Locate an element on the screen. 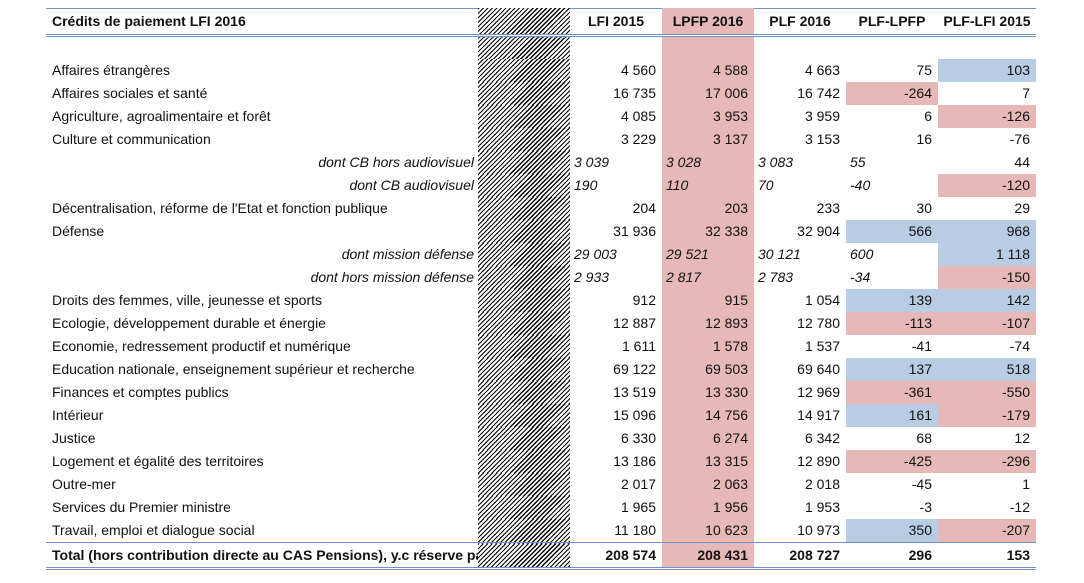 The image size is (1084, 583). cell-lfi2015: 12 887 is located at coordinates (634, 323).